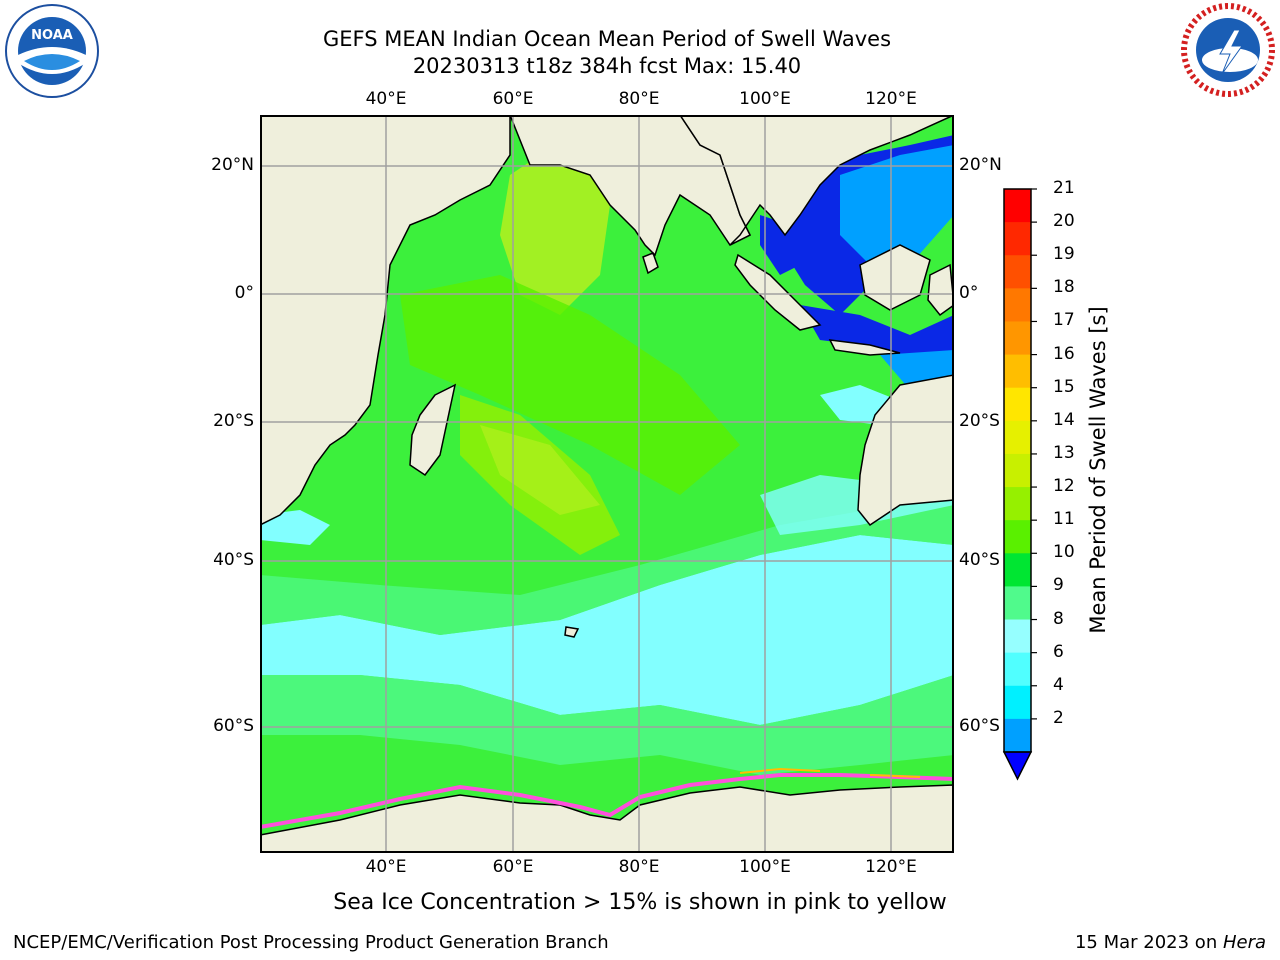 Image resolution: width=1280 pixels, height=960 pixels. Describe the element at coordinates (979, 421) in the screenshot. I see `lat-tick-right: 20°S` at that location.